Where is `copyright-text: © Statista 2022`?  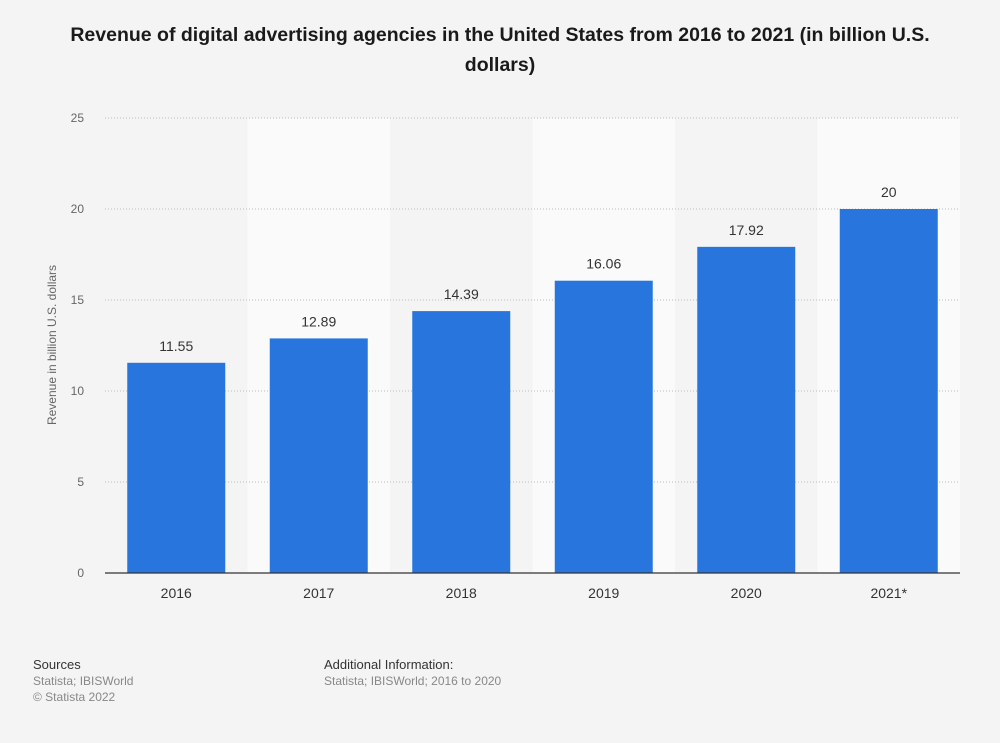
copyright-text: © Statista 2022 is located at coordinates (74, 697).